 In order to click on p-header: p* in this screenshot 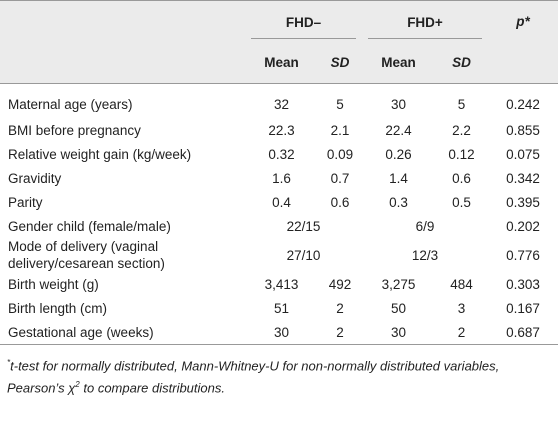, I will do `click(523, 21)`.